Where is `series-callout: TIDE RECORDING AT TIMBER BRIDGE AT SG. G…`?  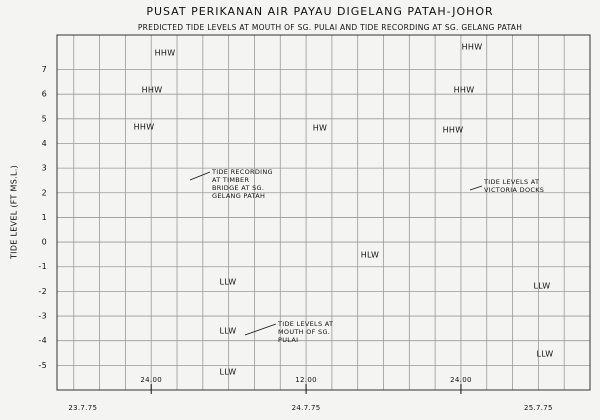 series-callout: TIDE RECORDING AT TIMBER BRIDGE AT SG. G… is located at coordinates (242, 184).